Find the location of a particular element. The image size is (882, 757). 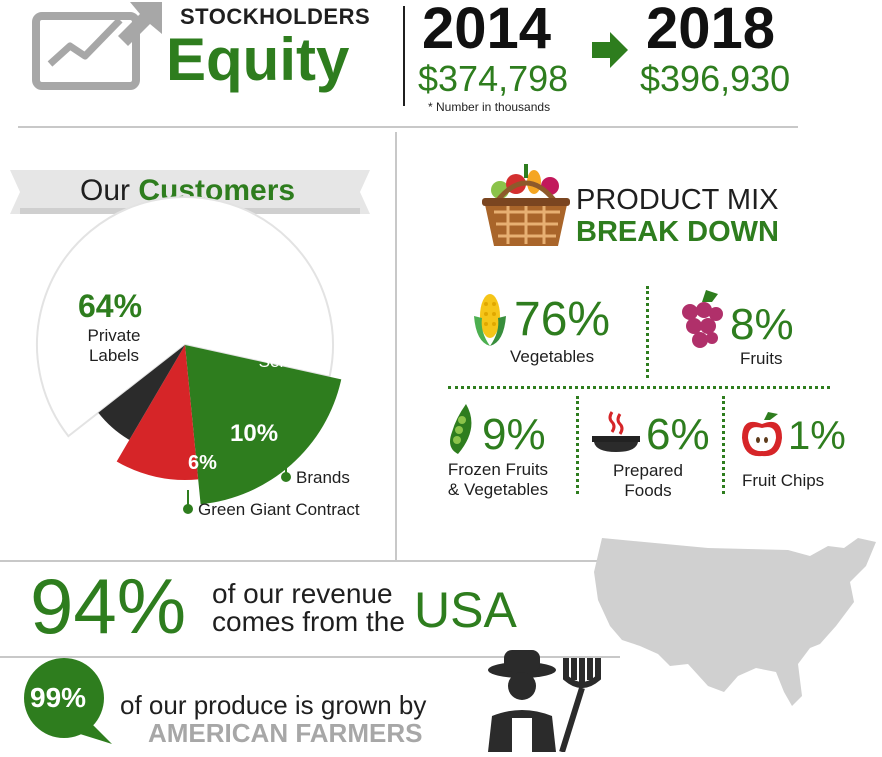

equity-title: Equity is located at coordinates (258, 59).